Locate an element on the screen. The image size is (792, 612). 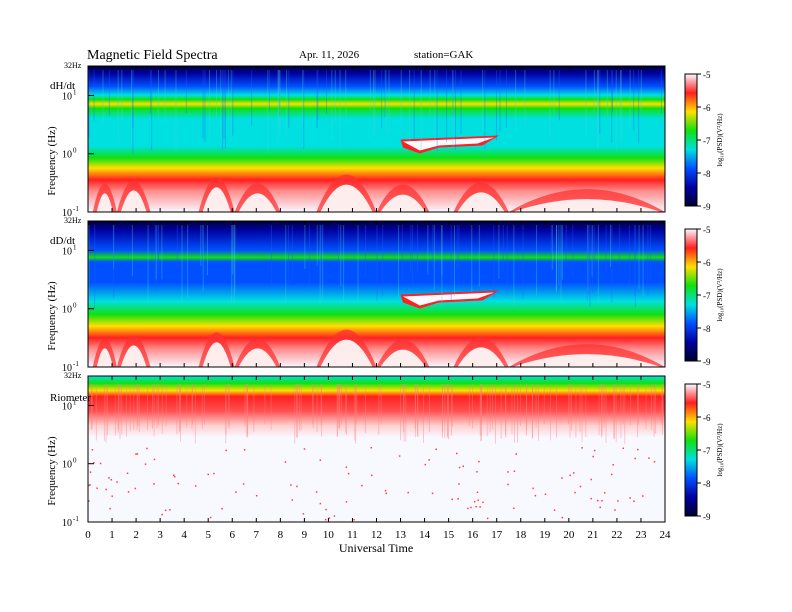
x-tick-label: 19 is located at coordinates (545, 535).